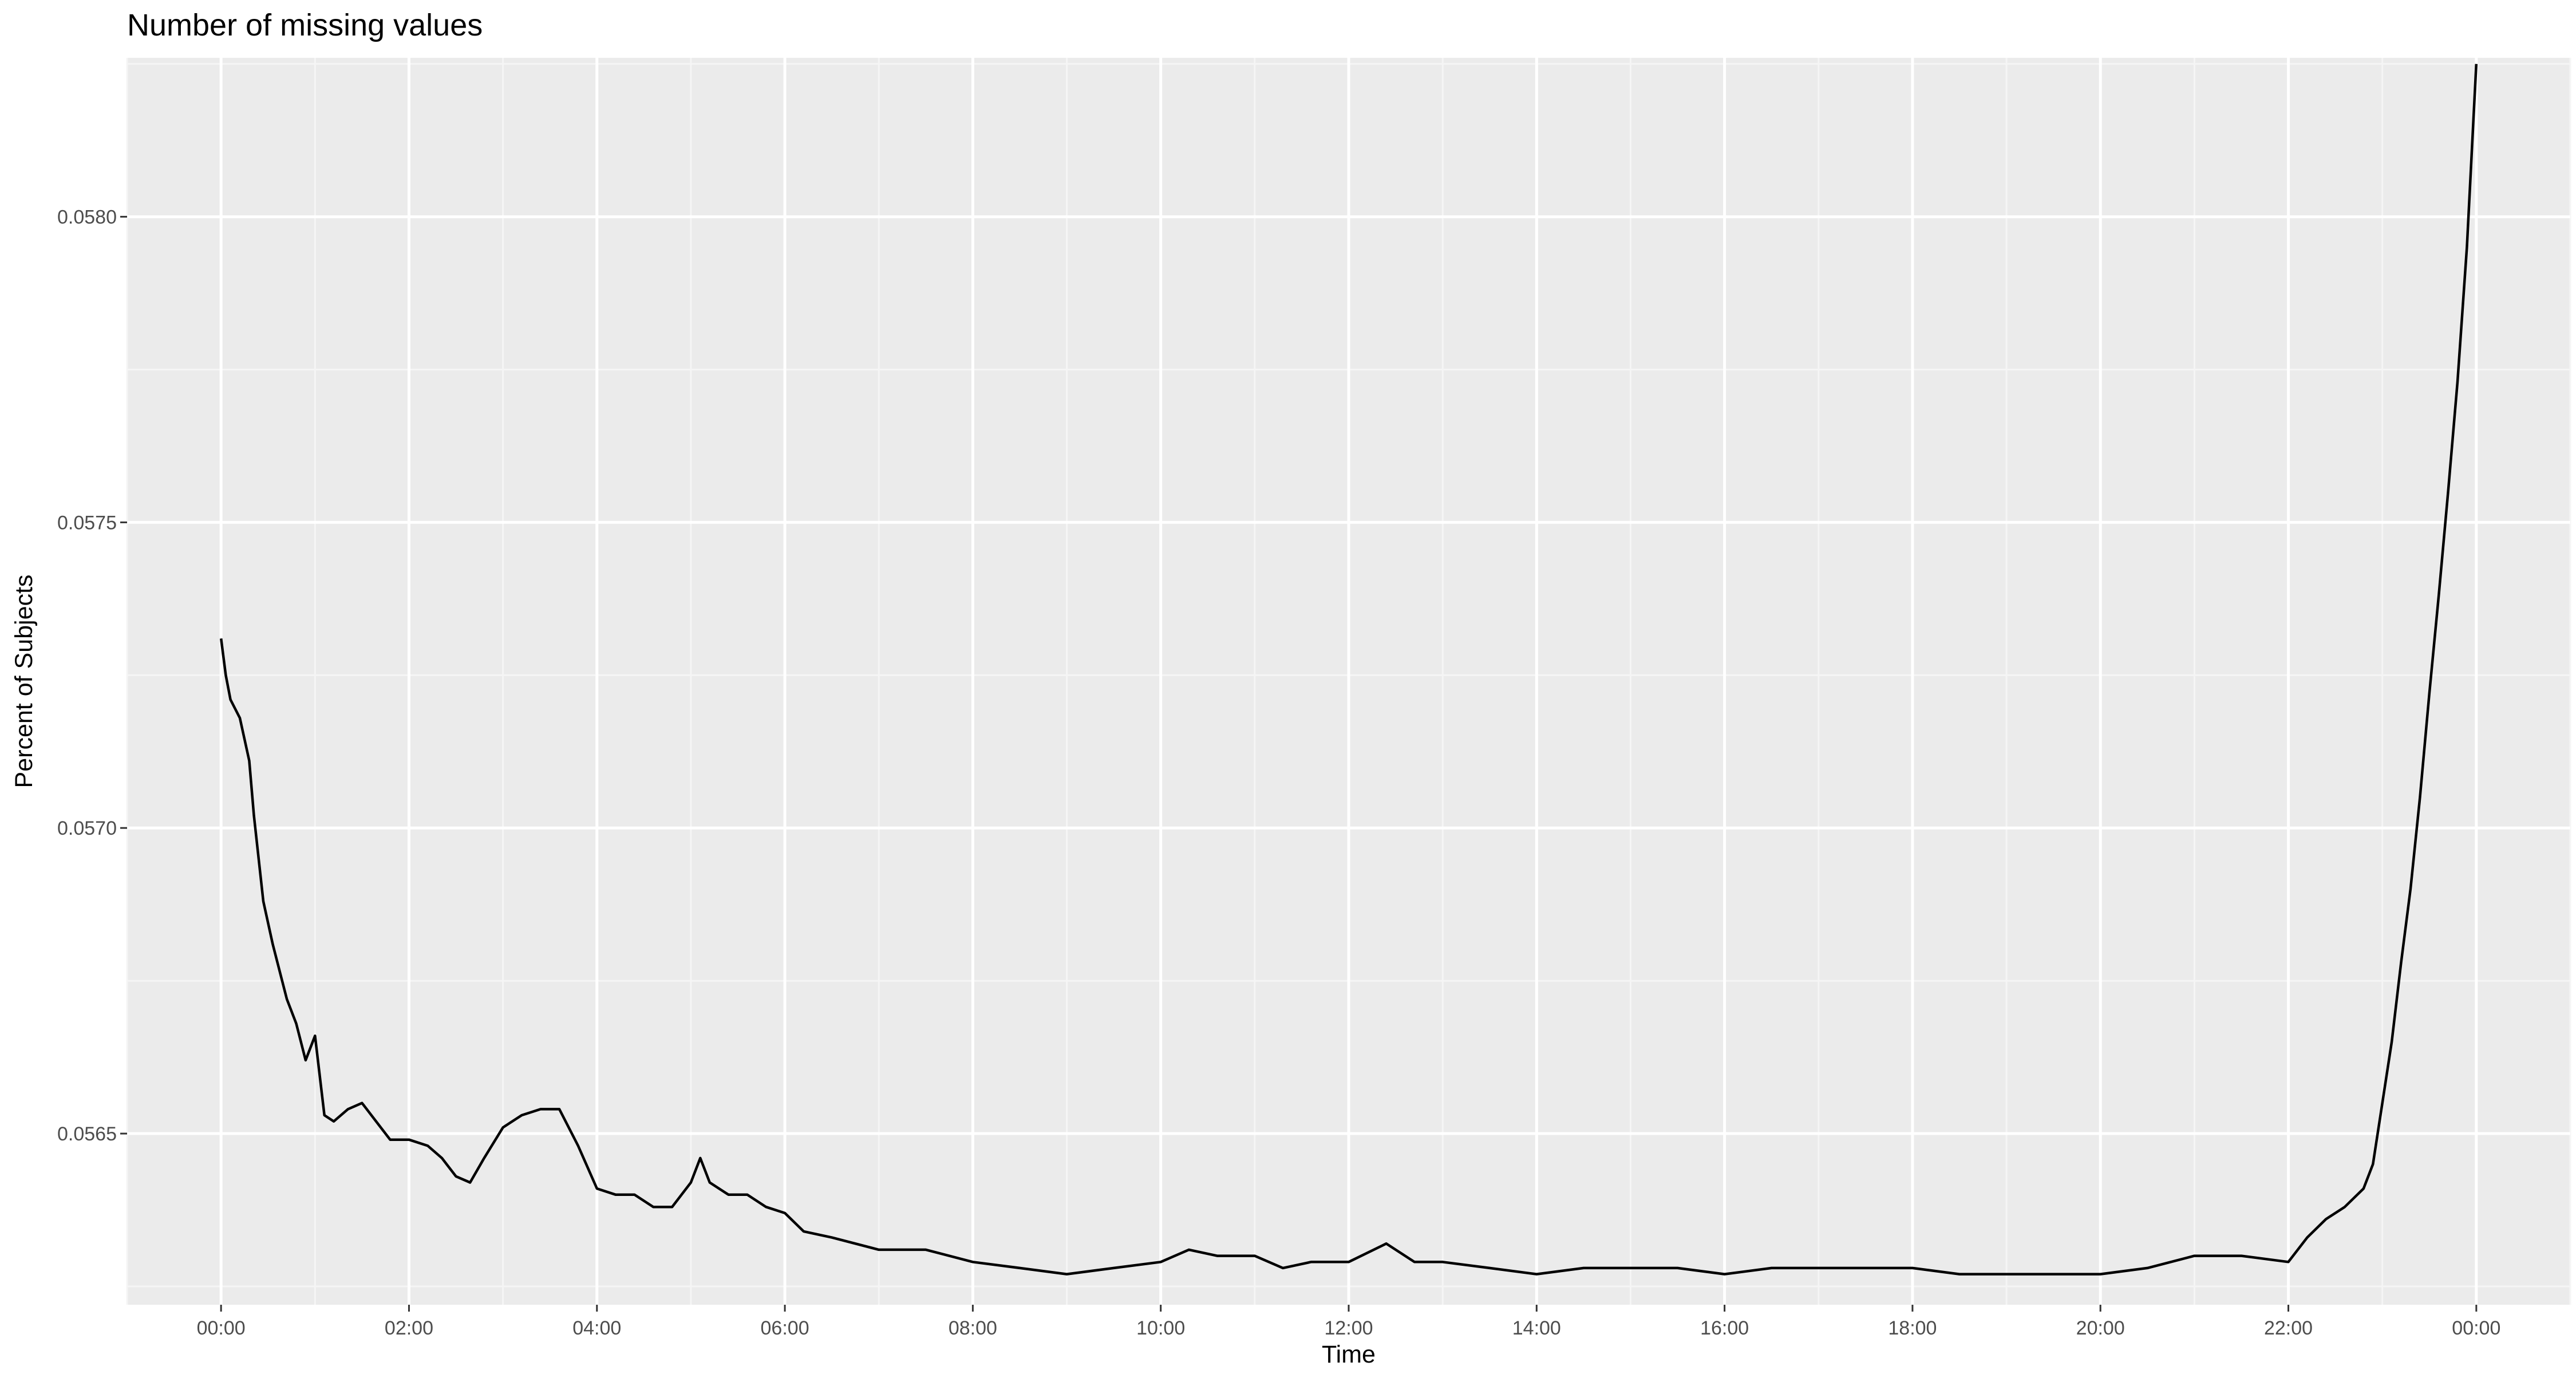  I want to click on chart-title: Number of missing values, so click(305, 25).